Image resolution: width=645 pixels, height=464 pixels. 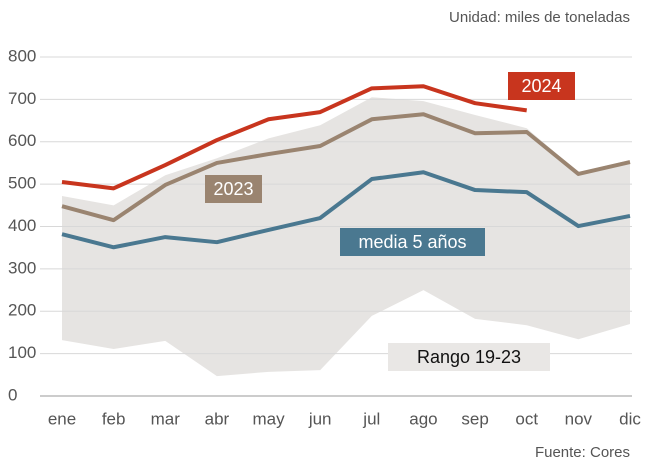 What do you see at coordinates (539, 17) in the screenshot?
I see `unit-note: Unidad: miles de toneladas` at bounding box center [539, 17].